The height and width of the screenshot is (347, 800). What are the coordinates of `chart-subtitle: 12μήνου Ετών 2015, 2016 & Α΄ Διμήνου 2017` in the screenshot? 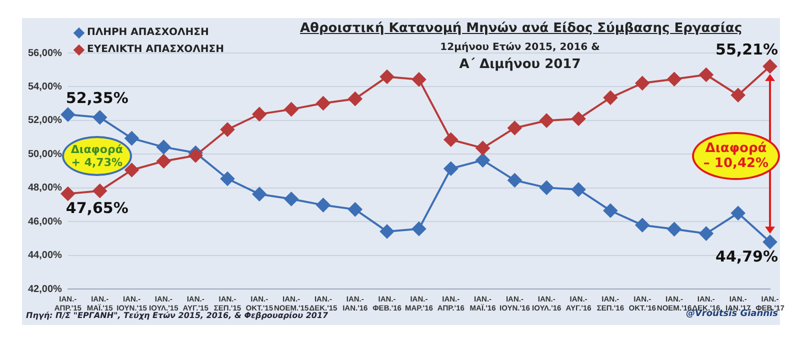 It's located at (520, 57).